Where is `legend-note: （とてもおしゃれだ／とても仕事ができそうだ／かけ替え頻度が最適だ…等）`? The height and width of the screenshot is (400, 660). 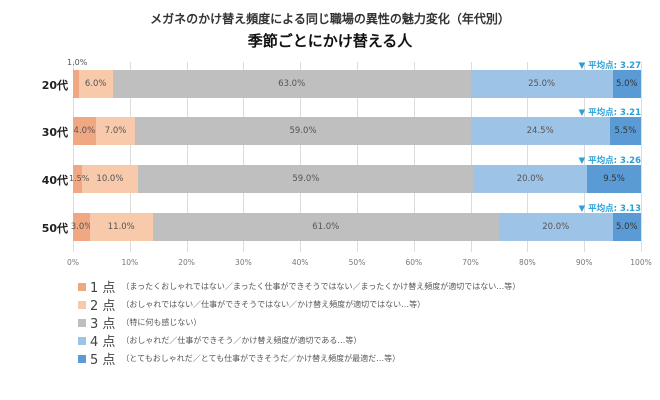 legend-note: （とてもおしゃれだ／とても仕事ができそうだ／かけ替え頻度が最適だ…等） is located at coordinates (261, 358).